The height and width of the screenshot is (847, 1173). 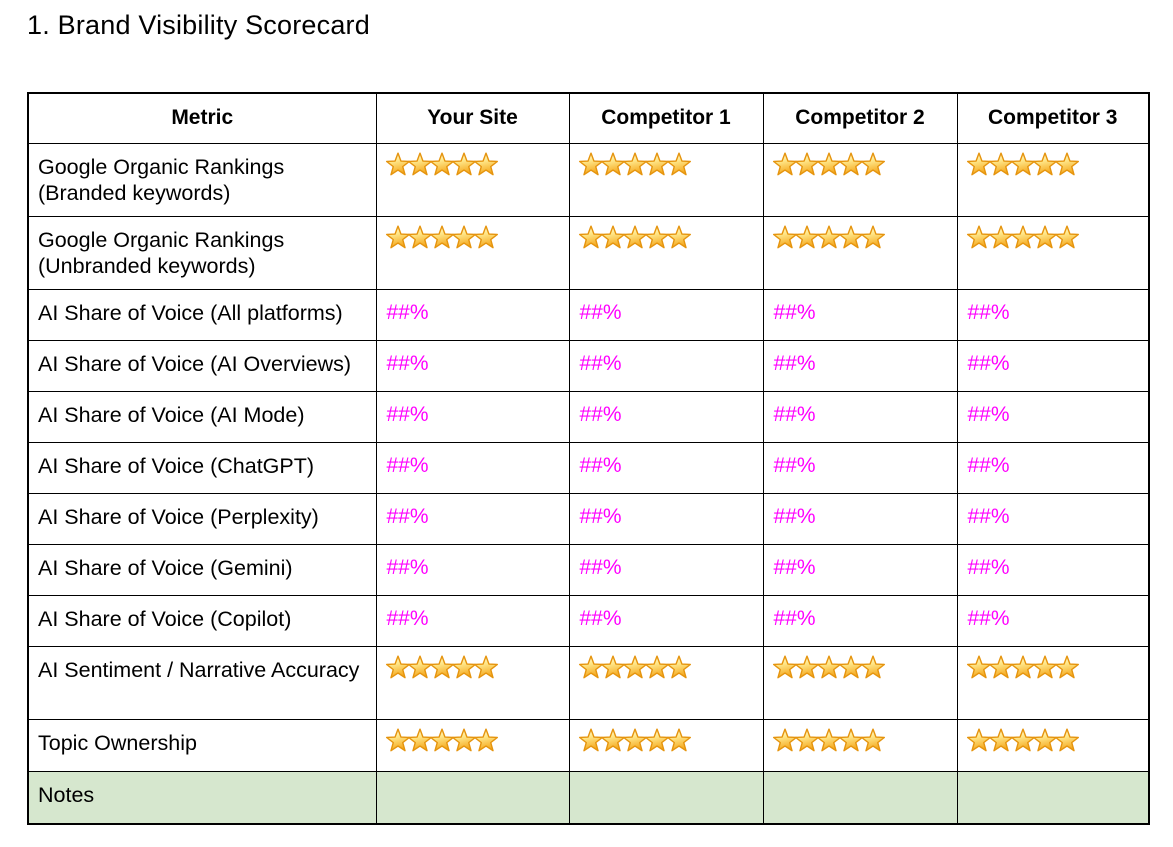 I want to click on table-row-5: AI Share of Voice (ChatGPT) ##% ##% ##% ##%, so click(x=588, y=467).